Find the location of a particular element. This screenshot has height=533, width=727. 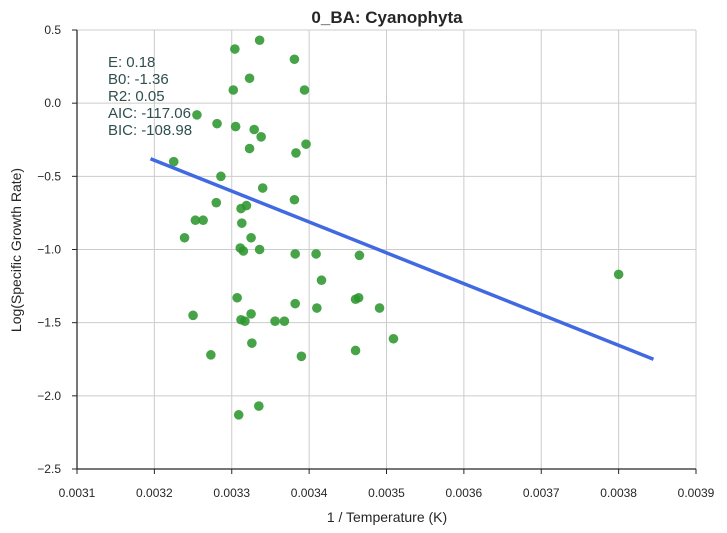

fit-stat-label: B0: is located at coordinates (119, 79).